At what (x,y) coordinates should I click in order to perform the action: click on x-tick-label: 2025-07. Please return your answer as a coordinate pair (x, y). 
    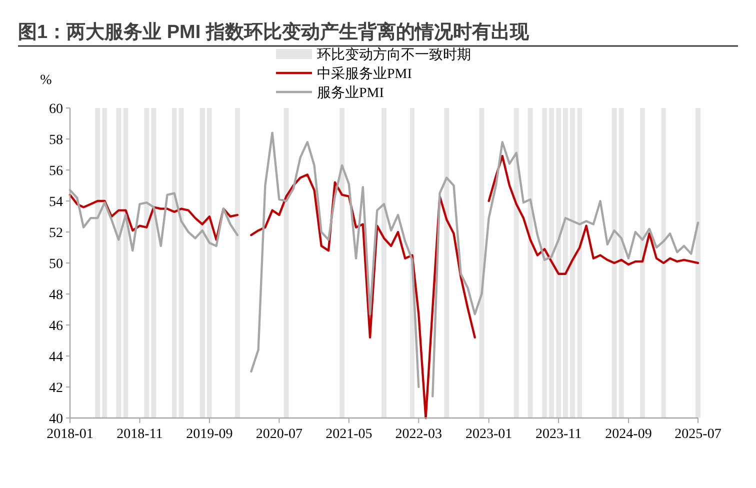
    Looking at the image, I should click on (698, 434).